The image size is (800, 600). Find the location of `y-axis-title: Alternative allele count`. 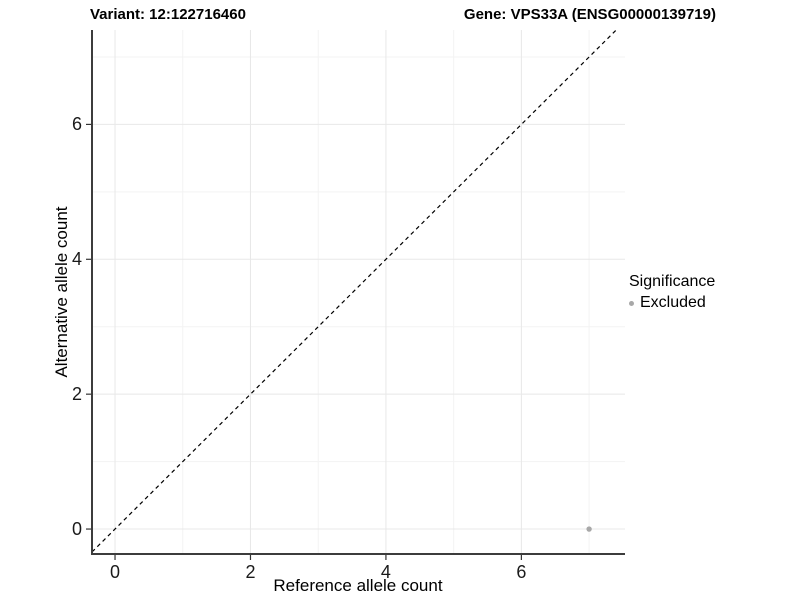

y-axis-title: Alternative allele count is located at coordinates (61, 292).